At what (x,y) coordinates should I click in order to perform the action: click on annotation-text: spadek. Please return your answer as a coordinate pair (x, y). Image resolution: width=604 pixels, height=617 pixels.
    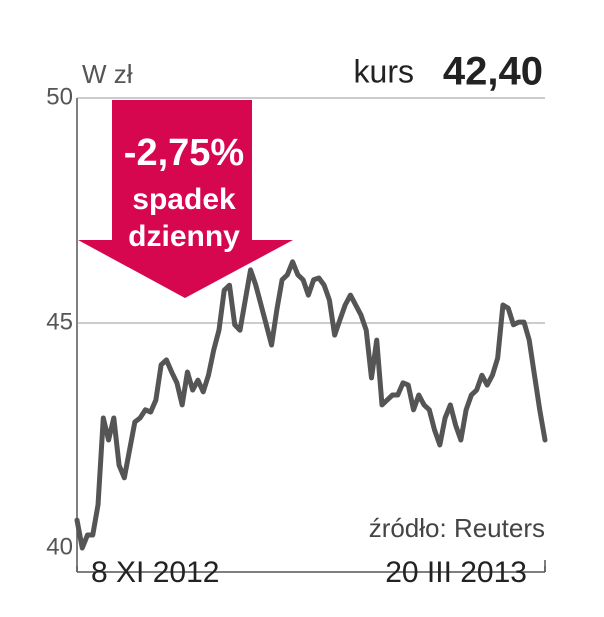
    Looking at the image, I should click on (184, 199).